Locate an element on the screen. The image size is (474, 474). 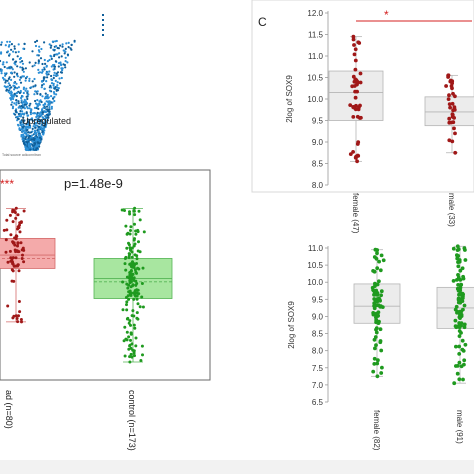
panel-label-c: C is located at coordinates (262, 22).